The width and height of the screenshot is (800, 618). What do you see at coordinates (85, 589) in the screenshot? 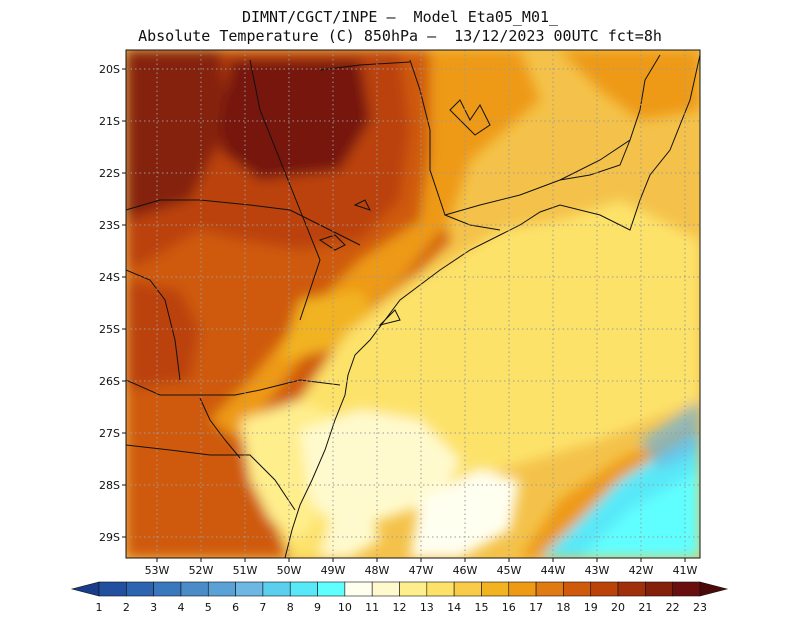
I see `colorbar-arrow-low` at bounding box center [85, 589].